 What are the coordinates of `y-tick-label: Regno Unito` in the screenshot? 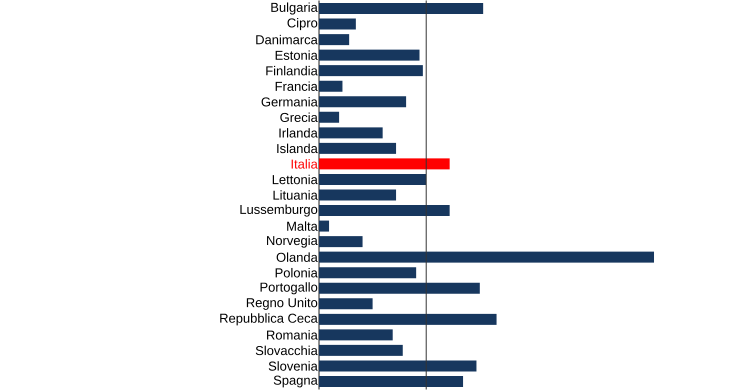 It's located at (282, 304).